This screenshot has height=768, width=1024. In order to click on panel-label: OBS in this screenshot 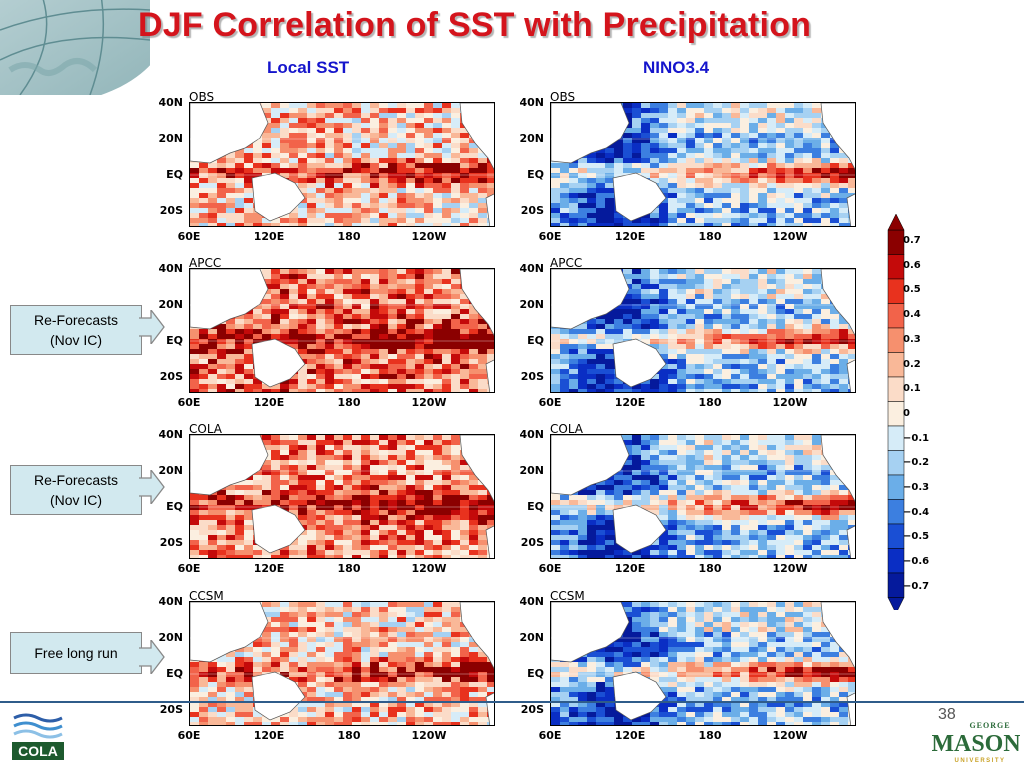, I will do `click(563, 97)`.